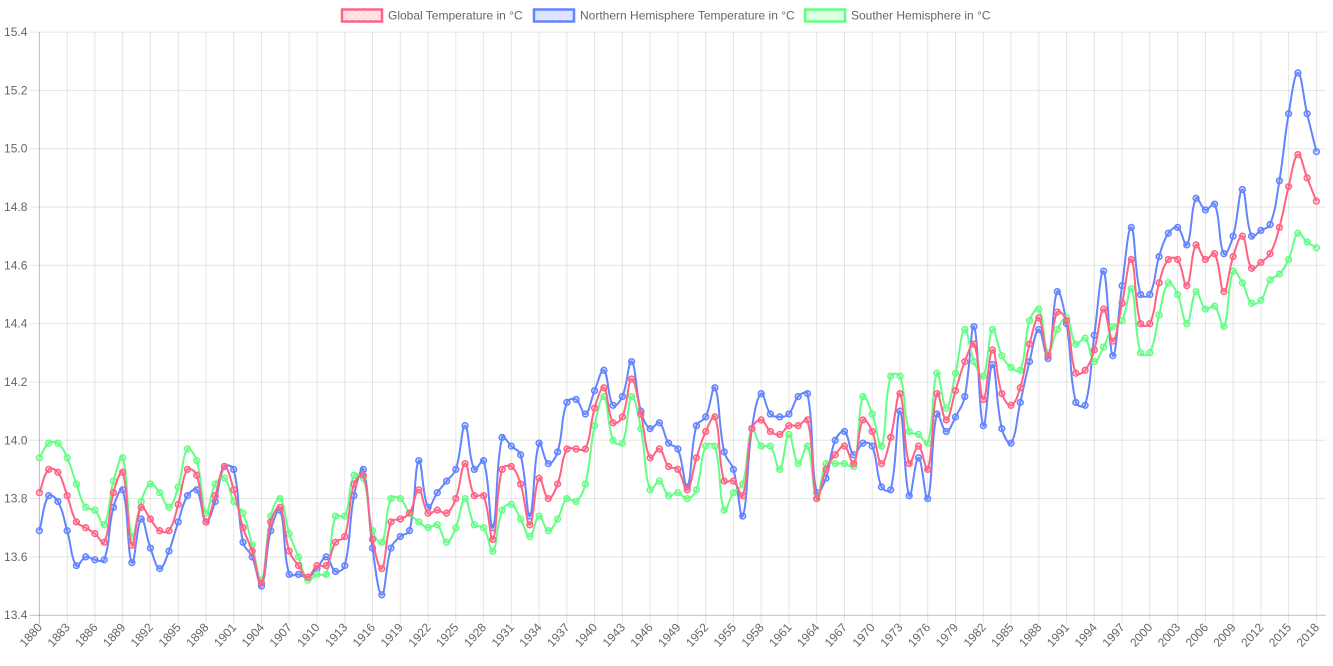  Describe the element at coordinates (16, 207) in the screenshot. I see `svg-text: 14.8` at that location.